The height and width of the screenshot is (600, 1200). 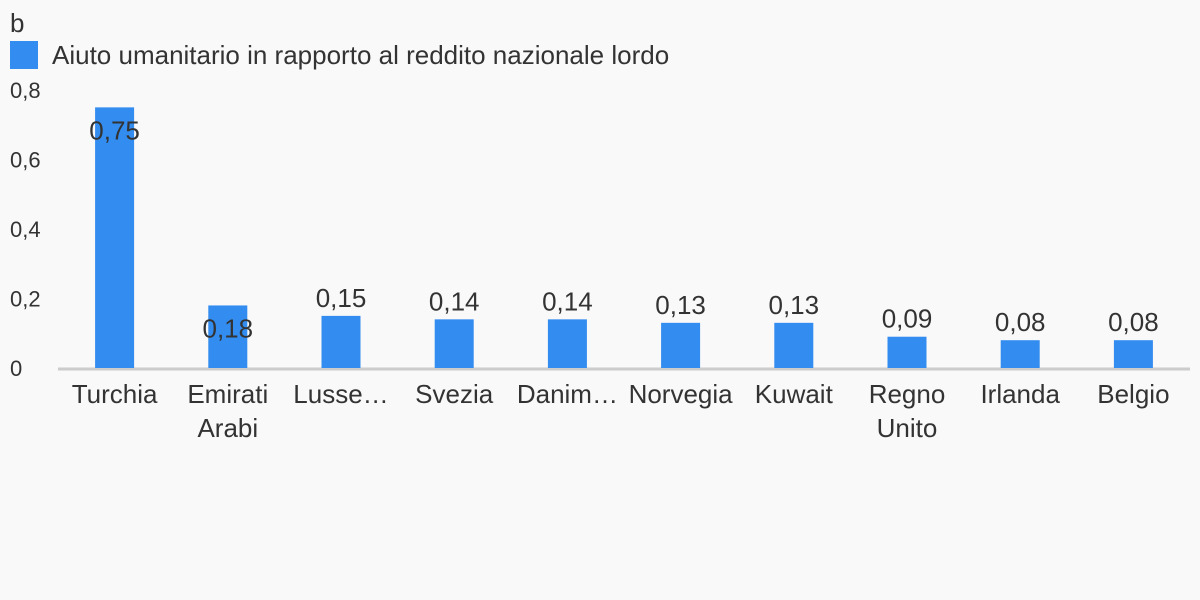 I want to click on x-tick-label: Emirati Arabi, so click(x=227, y=411).